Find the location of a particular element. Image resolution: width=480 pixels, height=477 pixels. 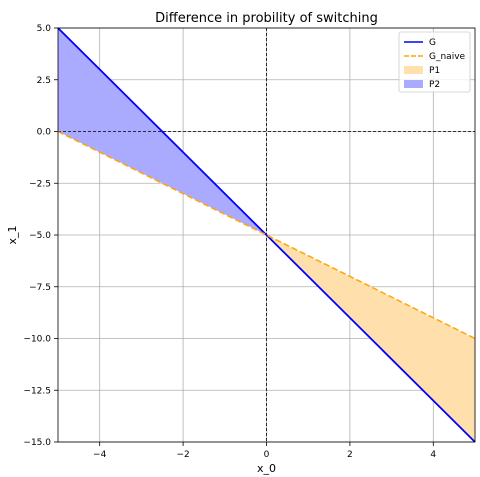

y-tick-label: −7.5 is located at coordinates (40, 288).